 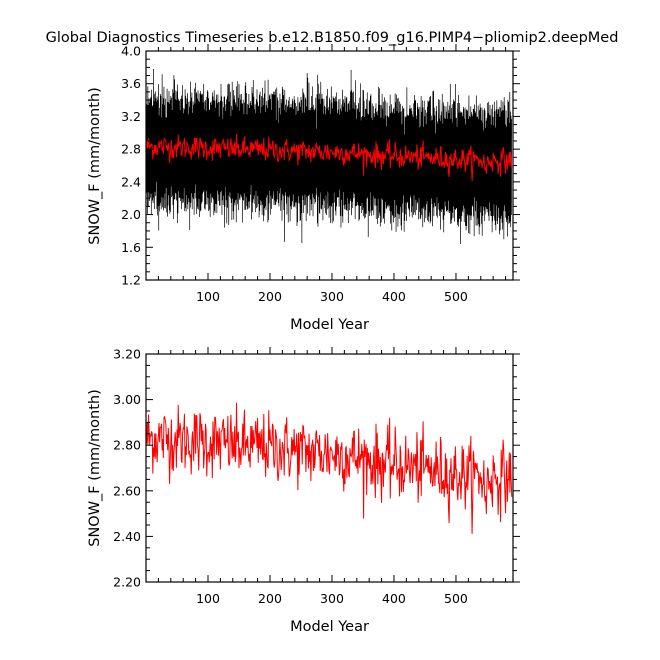 What do you see at coordinates (127, 445) in the screenshot?
I see `y-tick-label: 2.80` at bounding box center [127, 445].